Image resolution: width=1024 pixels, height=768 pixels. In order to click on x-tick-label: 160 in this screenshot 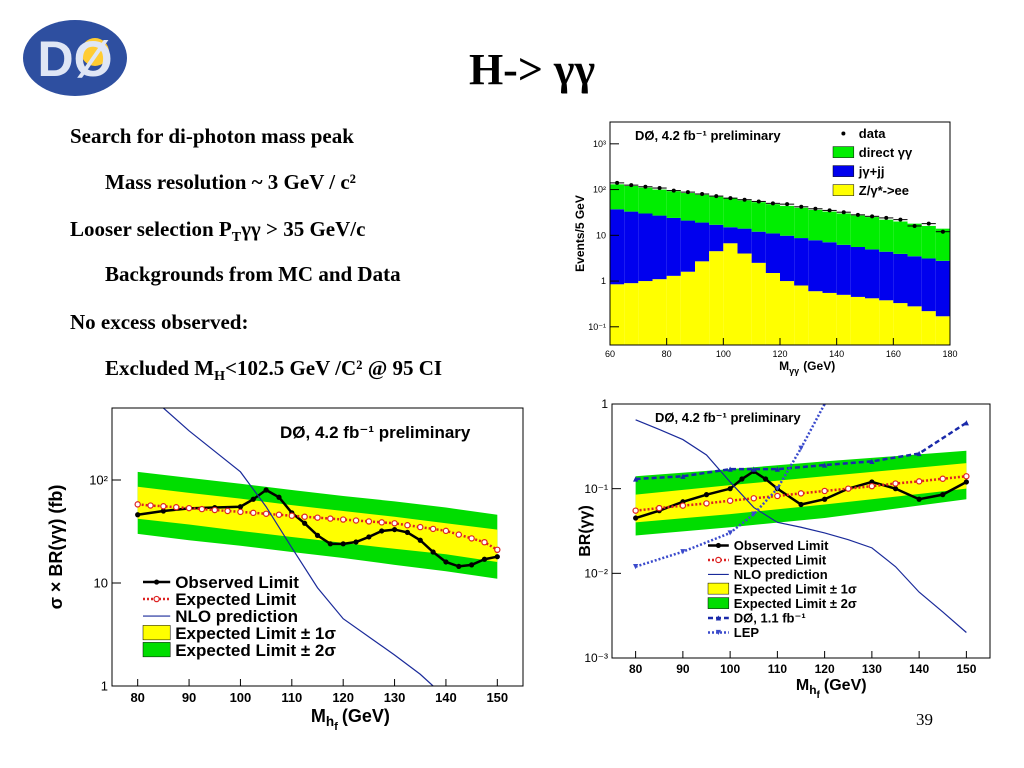, I will do `click(893, 354)`.